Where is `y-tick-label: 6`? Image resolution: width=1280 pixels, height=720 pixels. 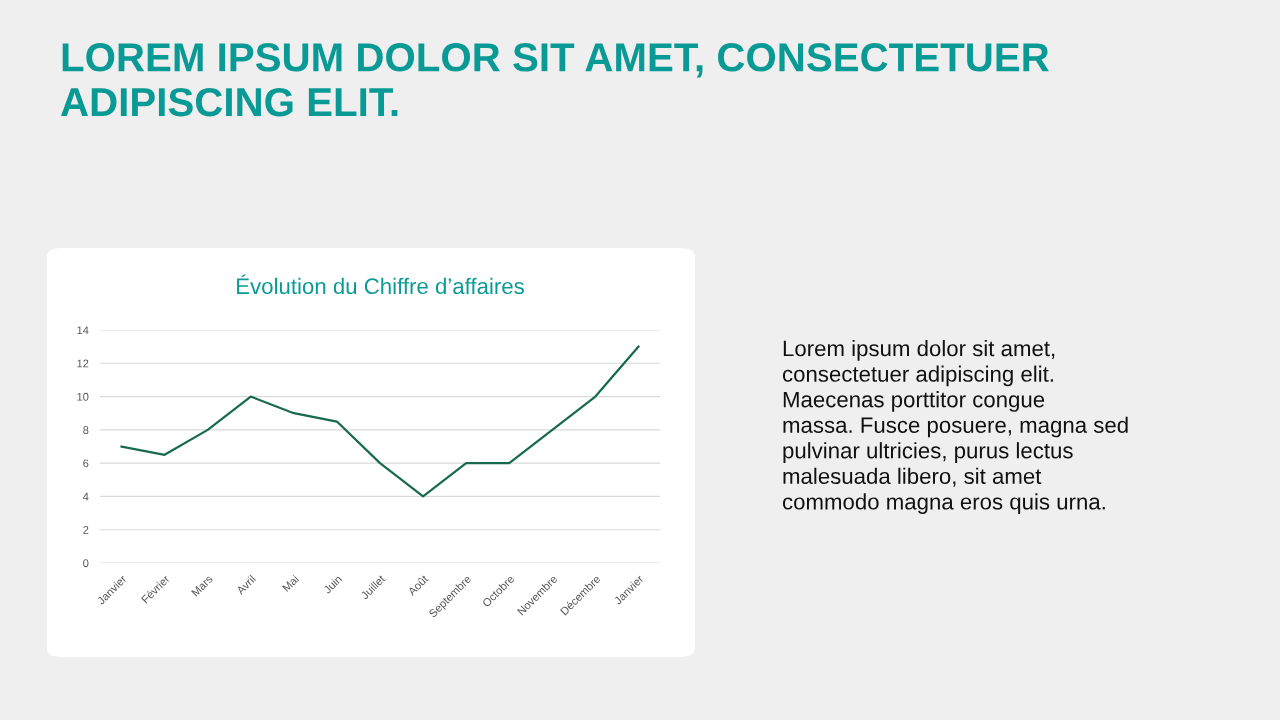 y-tick-label: 6 is located at coordinates (86, 463).